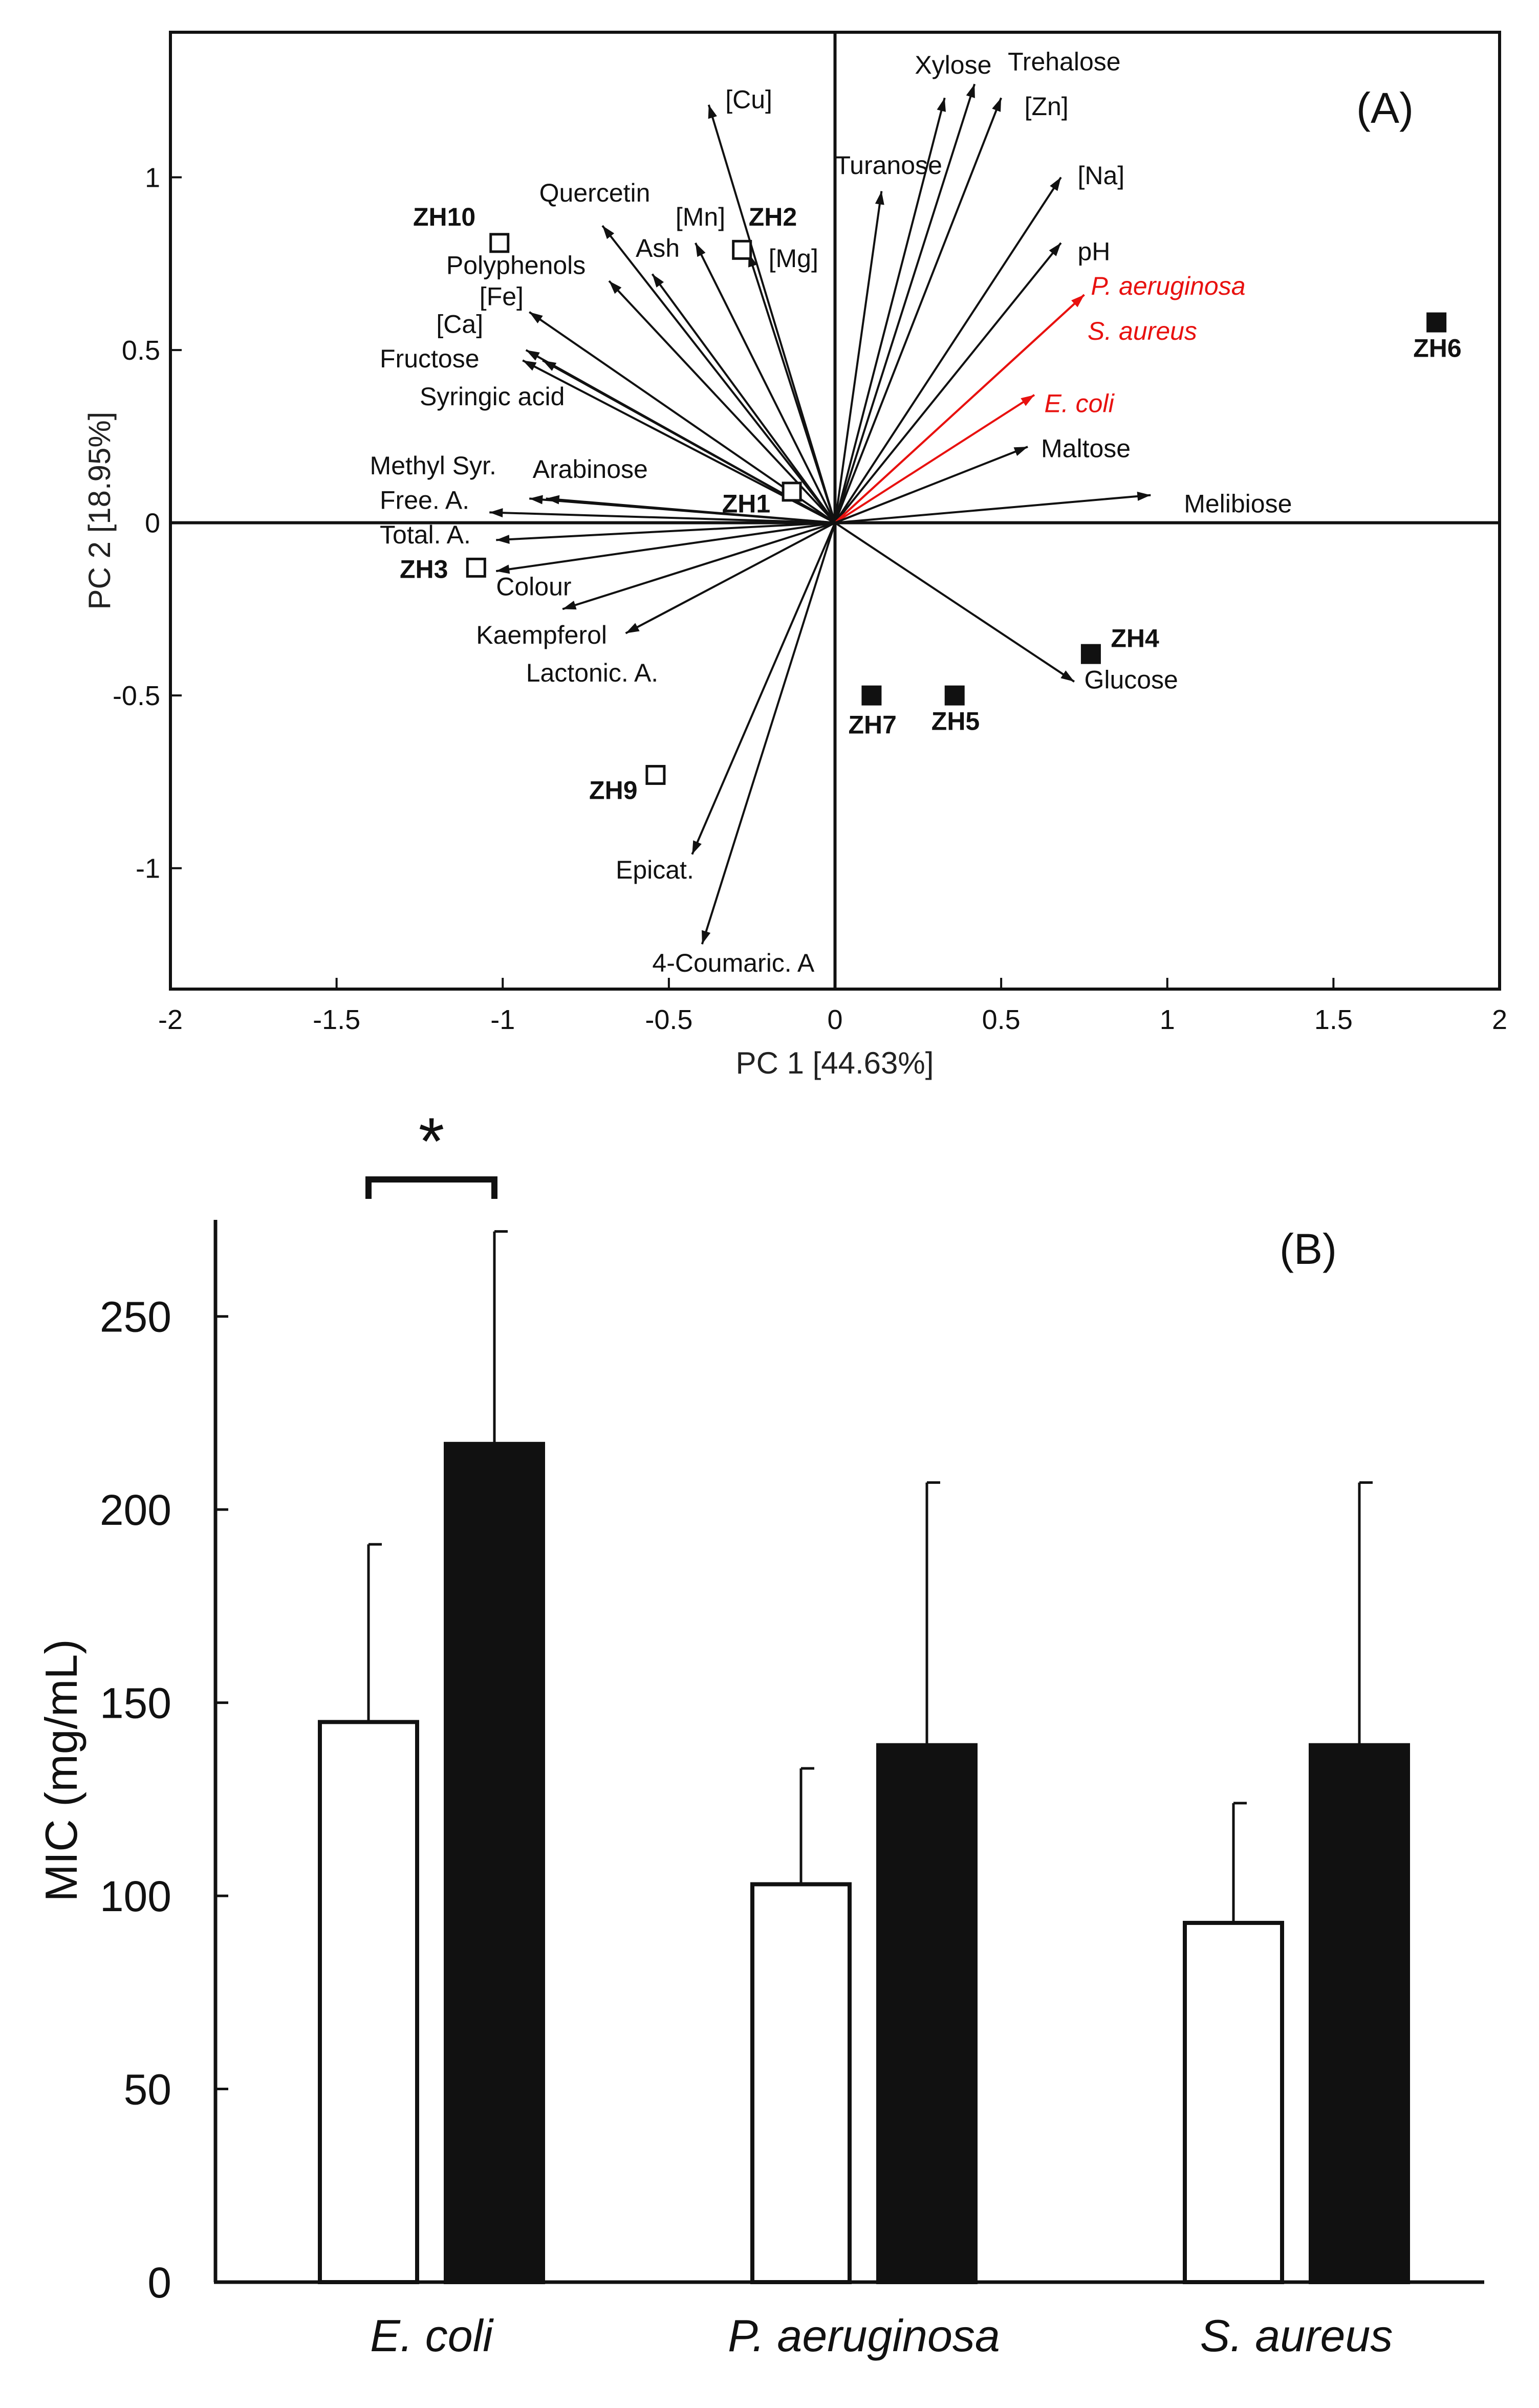 This screenshot has width=1539, height=2408. Describe the element at coordinates (655, 870) in the screenshot. I see `vector-label: Epicat.` at that location.